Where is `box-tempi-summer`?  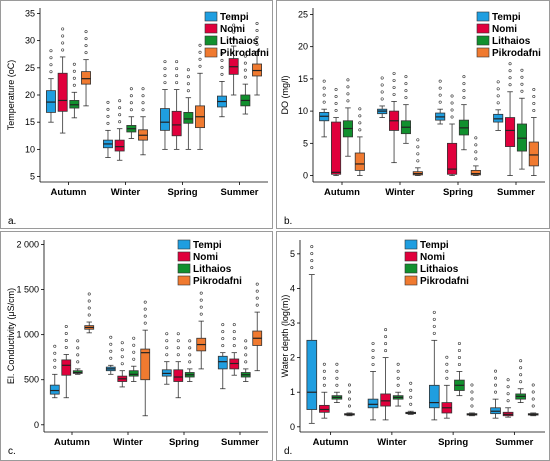
box-tempi-summer is located at coordinates (498, 105).